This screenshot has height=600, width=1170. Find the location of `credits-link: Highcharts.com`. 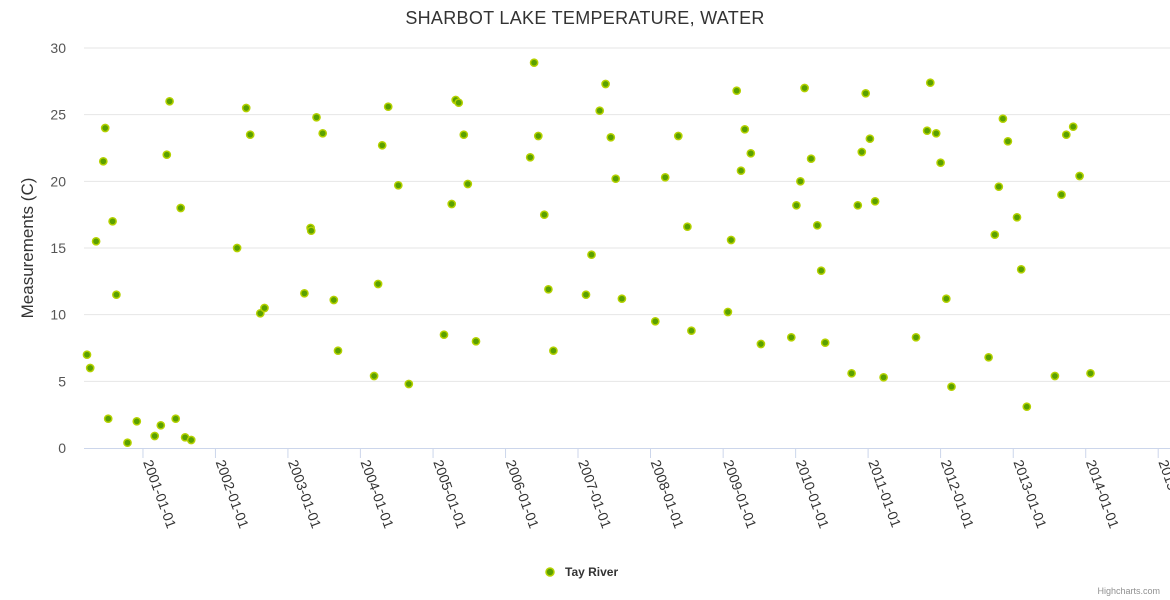

credits-link: Highcharts.com is located at coordinates (1128, 591).